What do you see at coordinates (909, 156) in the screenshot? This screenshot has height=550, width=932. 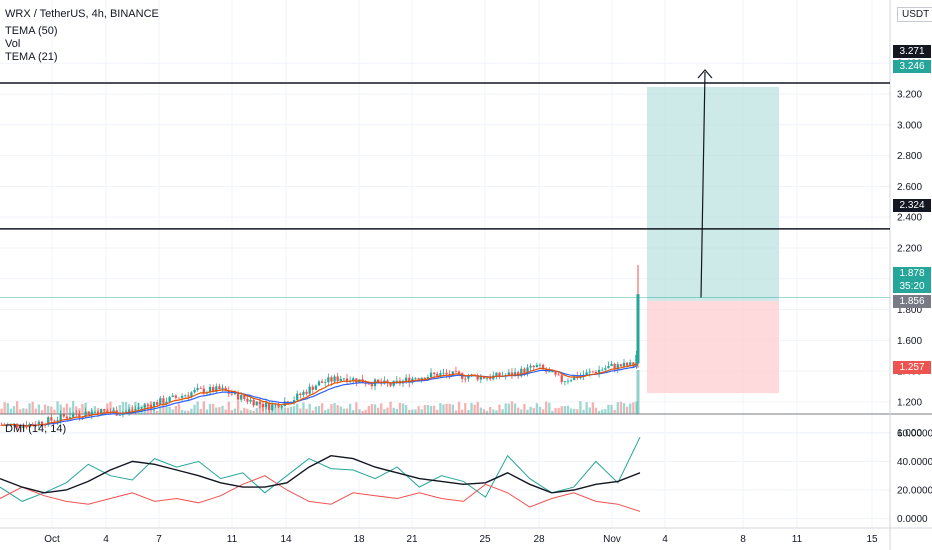 I see `y-tick-label: 2.800` at bounding box center [909, 156].